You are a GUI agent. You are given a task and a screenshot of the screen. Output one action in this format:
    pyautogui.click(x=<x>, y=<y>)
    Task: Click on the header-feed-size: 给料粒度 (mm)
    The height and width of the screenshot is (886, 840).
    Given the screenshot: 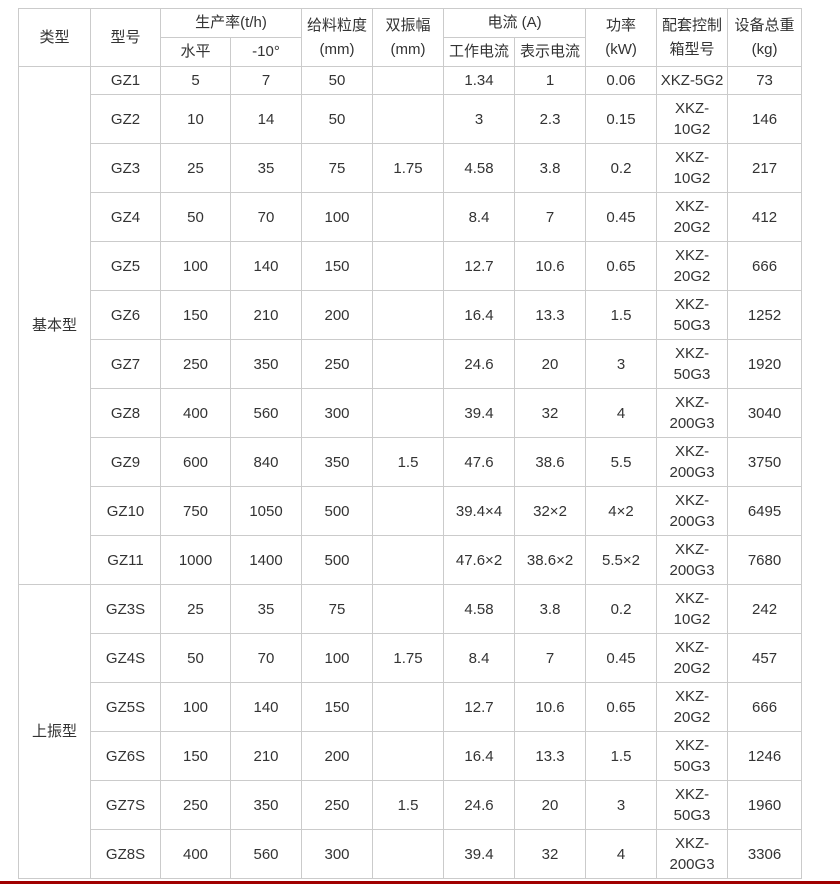 What is the action you would take?
    pyautogui.click(x=337, y=37)
    